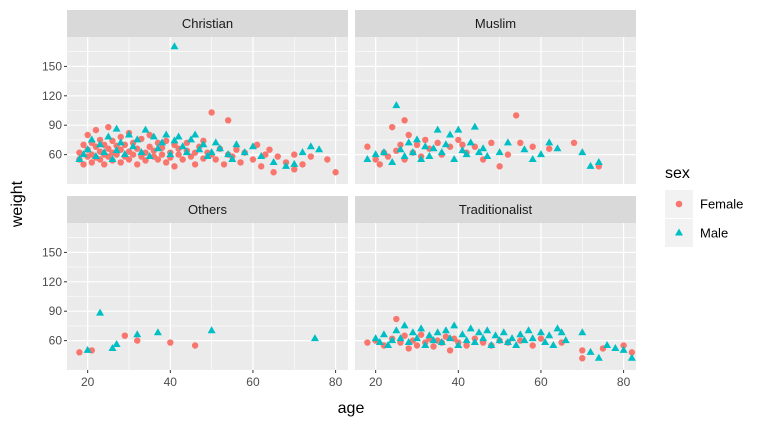  Describe the element at coordinates (721, 204) in the screenshot. I see `legend-label-female: Female` at that location.